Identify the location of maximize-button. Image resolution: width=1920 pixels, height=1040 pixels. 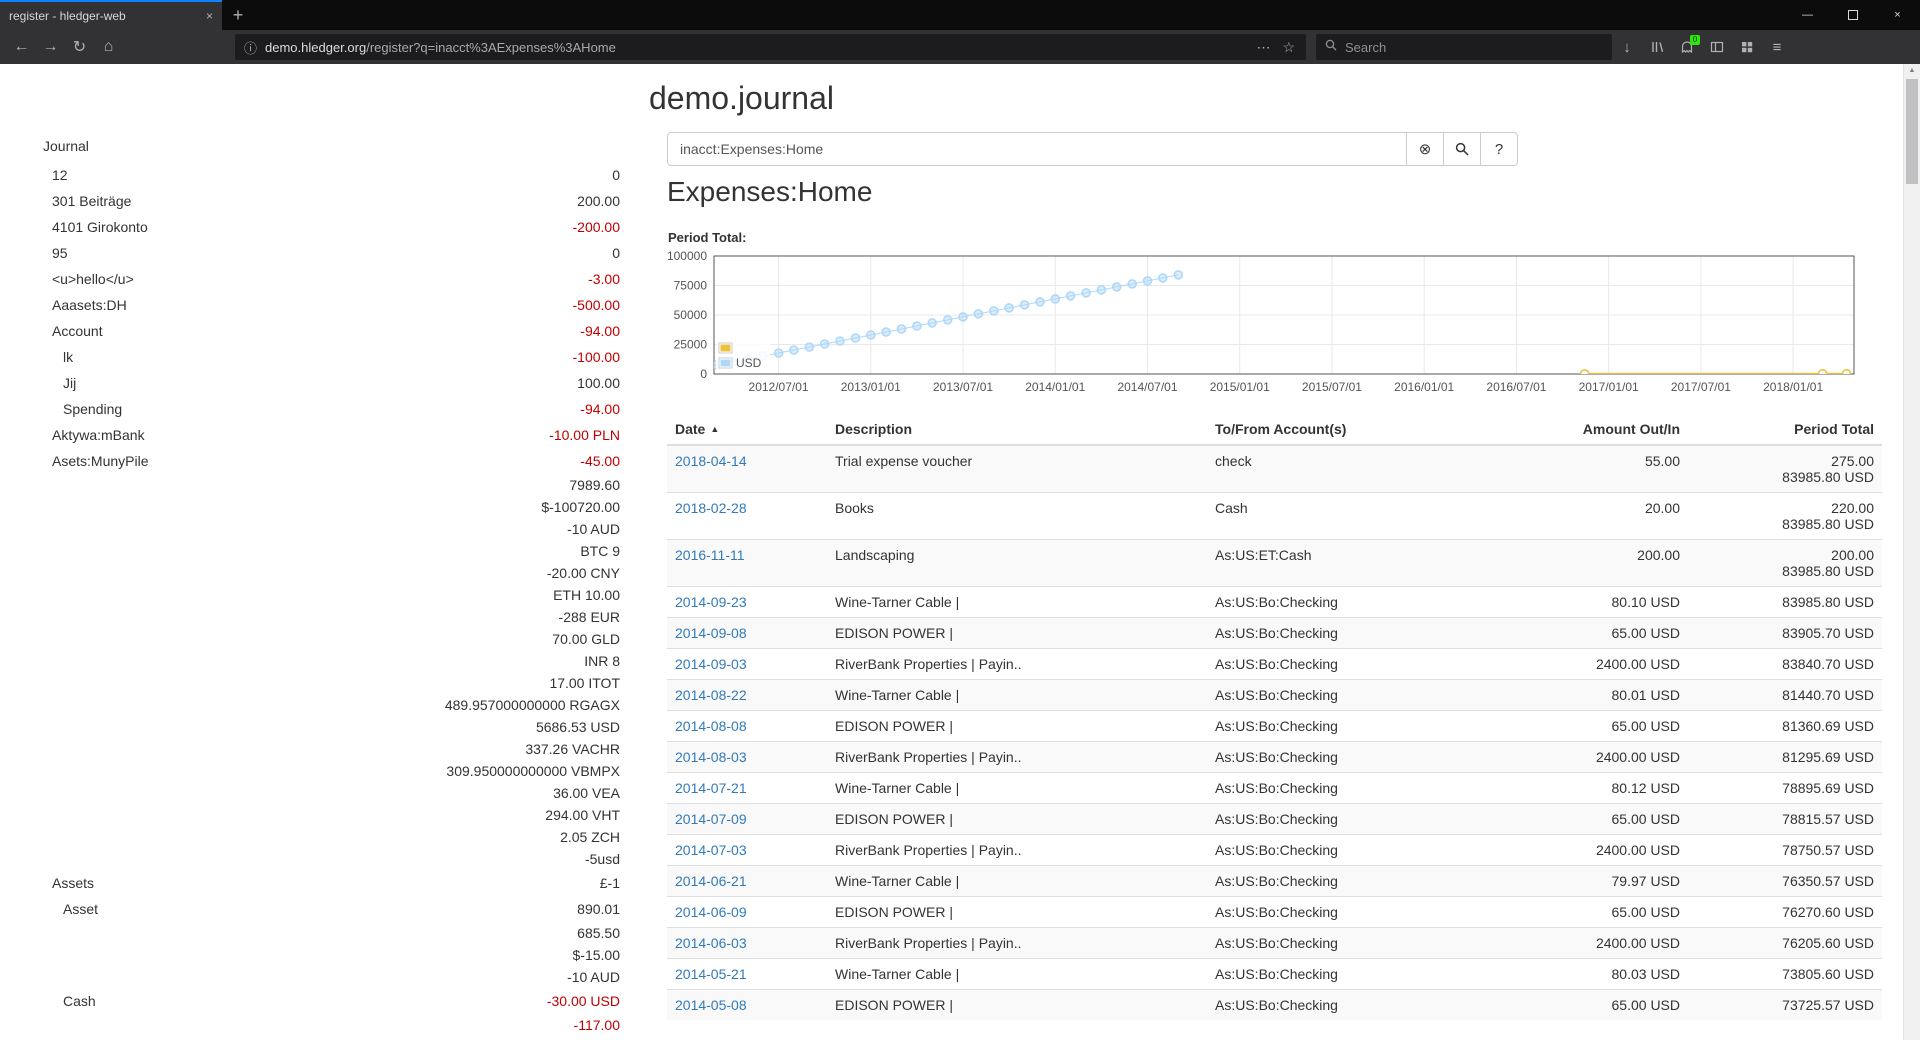
(1852, 15).